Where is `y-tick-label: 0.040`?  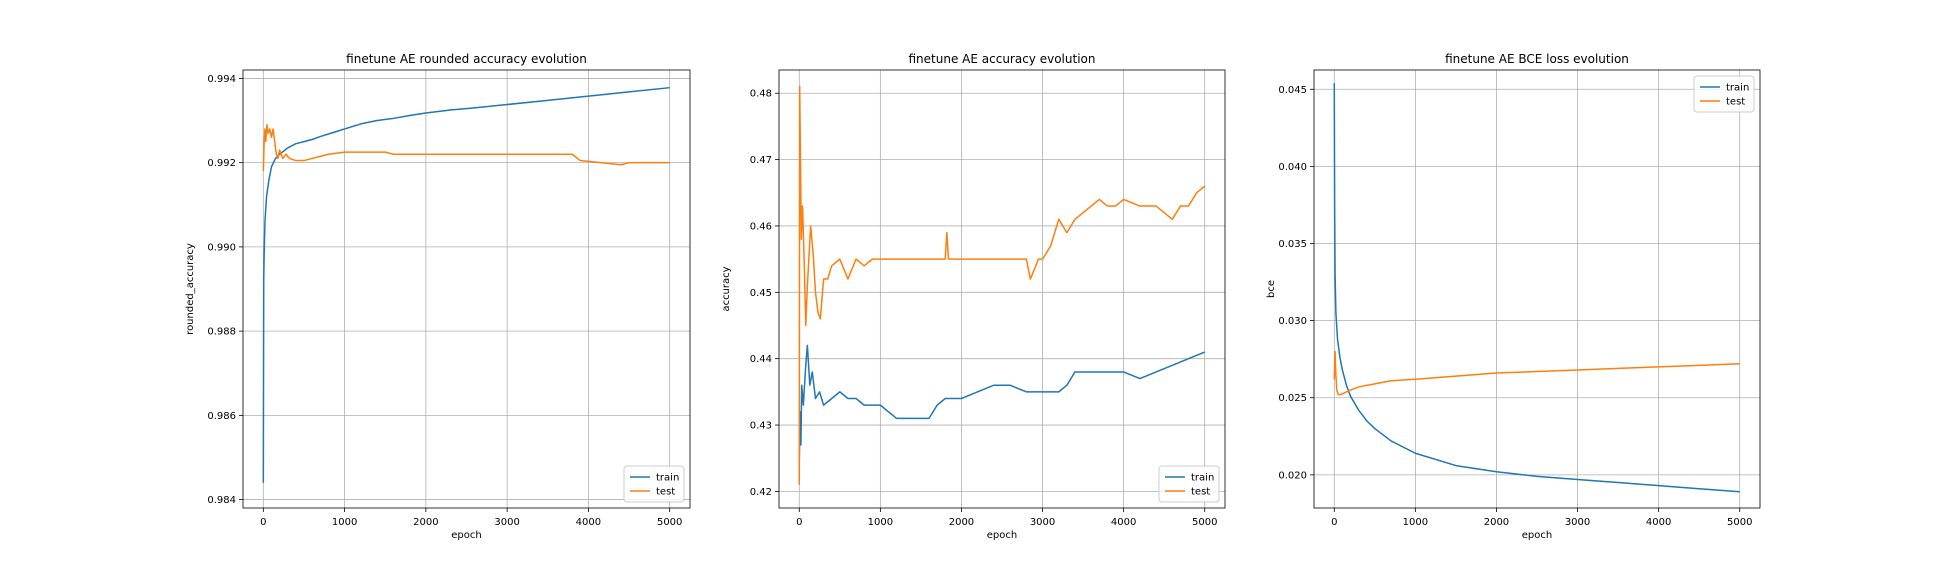
y-tick-label: 0.040 is located at coordinates (1292, 167).